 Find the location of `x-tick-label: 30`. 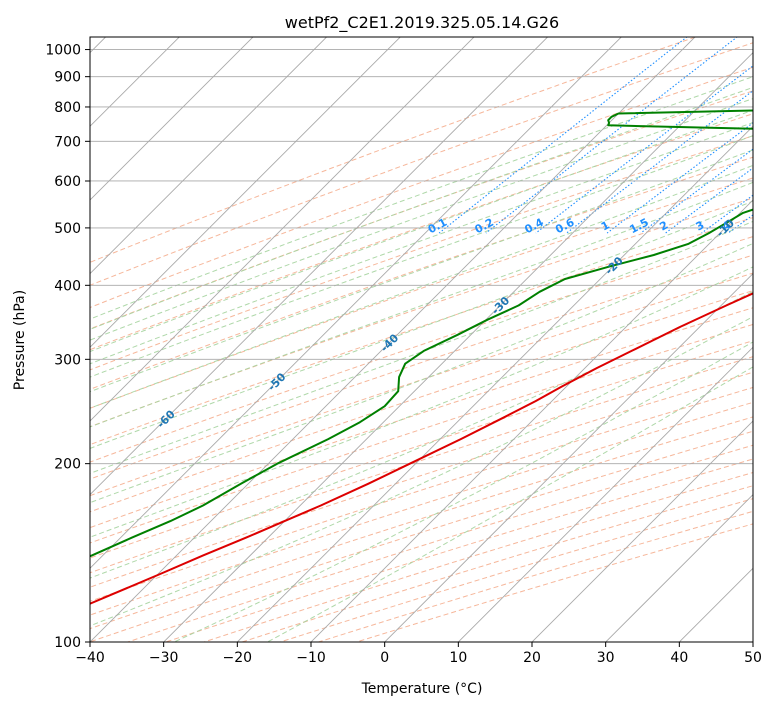

x-tick-label: 30 is located at coordinates (606, 658).